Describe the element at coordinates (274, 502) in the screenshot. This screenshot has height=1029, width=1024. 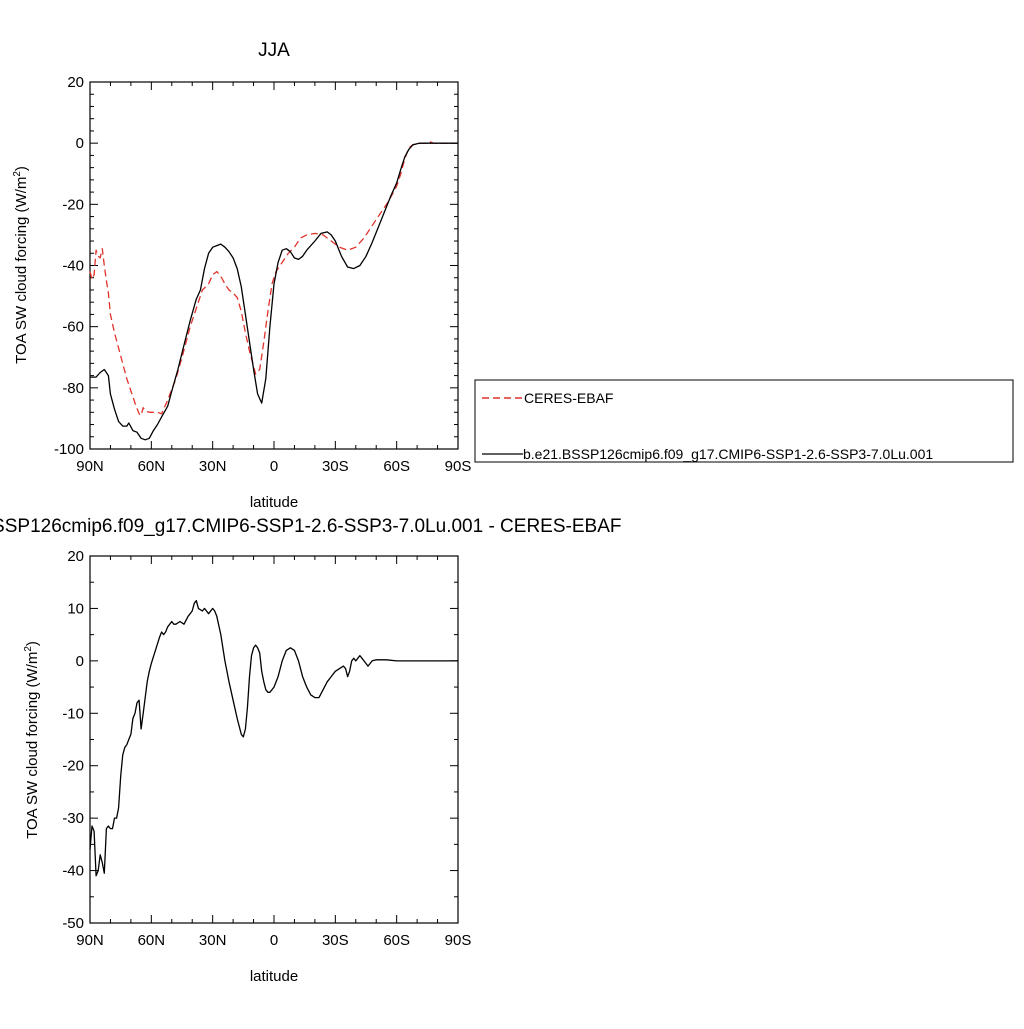
I see `chart-jja-xlabel: latitude` at that location.